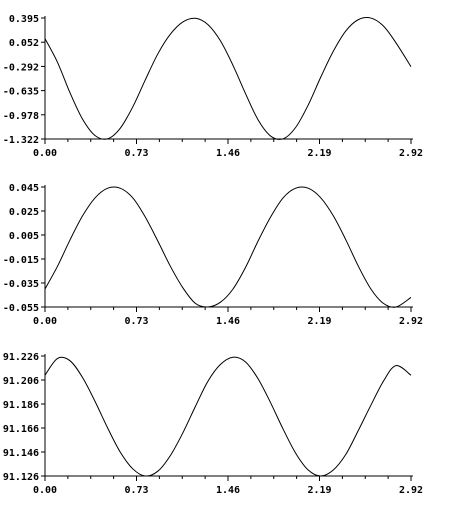 The height and width of the screenshot is (510, 454). I want to click on y-tick-label: -0.055, so click(21, 308).